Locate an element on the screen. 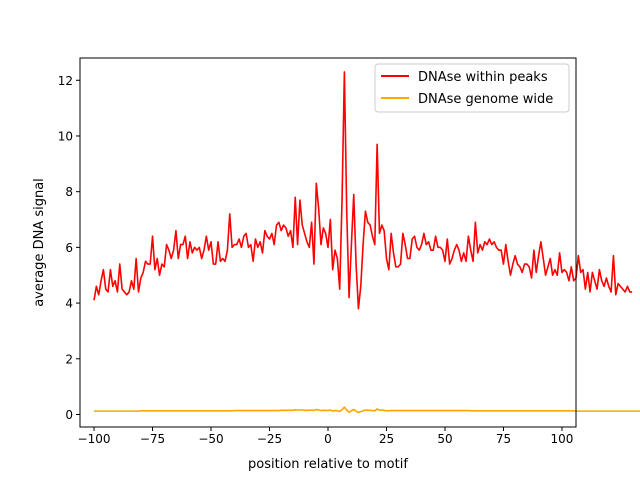 The width and height of the screenshot is (640, 480). y-axis-label: average DNA signal is located at coordinates (39, 242).